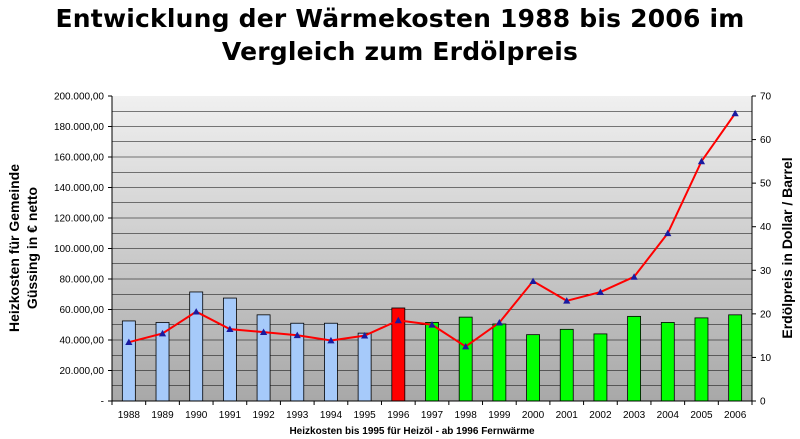 This screenshot has width=800, height=439. Describe the element at coordinates (432, 415) in the screenshot. I see `x-tick-label-1997: 1997` at that location.